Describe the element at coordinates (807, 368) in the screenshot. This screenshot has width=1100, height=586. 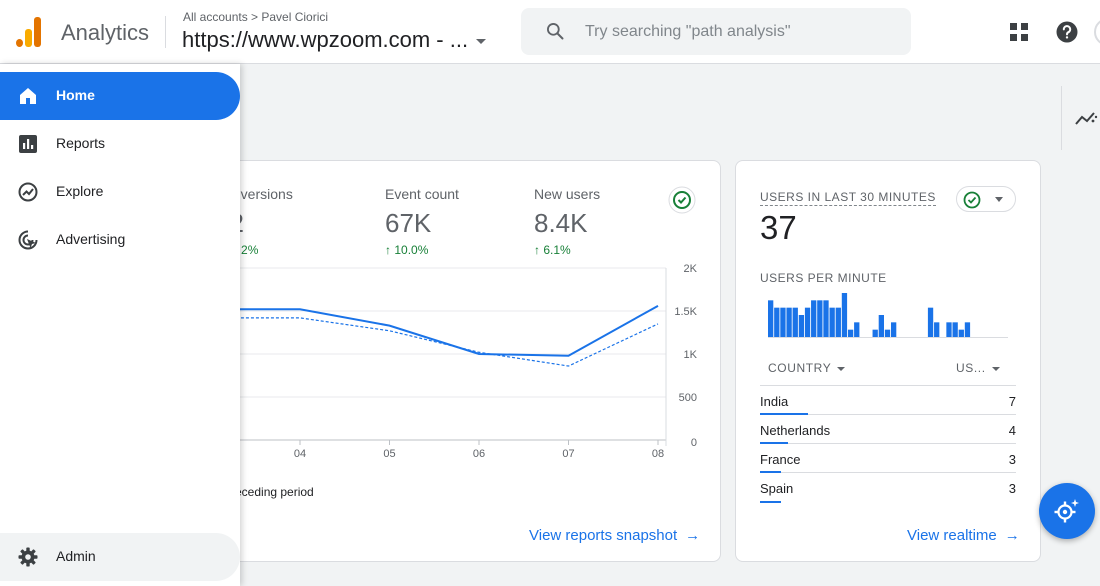
I see `country-column-header: COUNTRY` at that location.